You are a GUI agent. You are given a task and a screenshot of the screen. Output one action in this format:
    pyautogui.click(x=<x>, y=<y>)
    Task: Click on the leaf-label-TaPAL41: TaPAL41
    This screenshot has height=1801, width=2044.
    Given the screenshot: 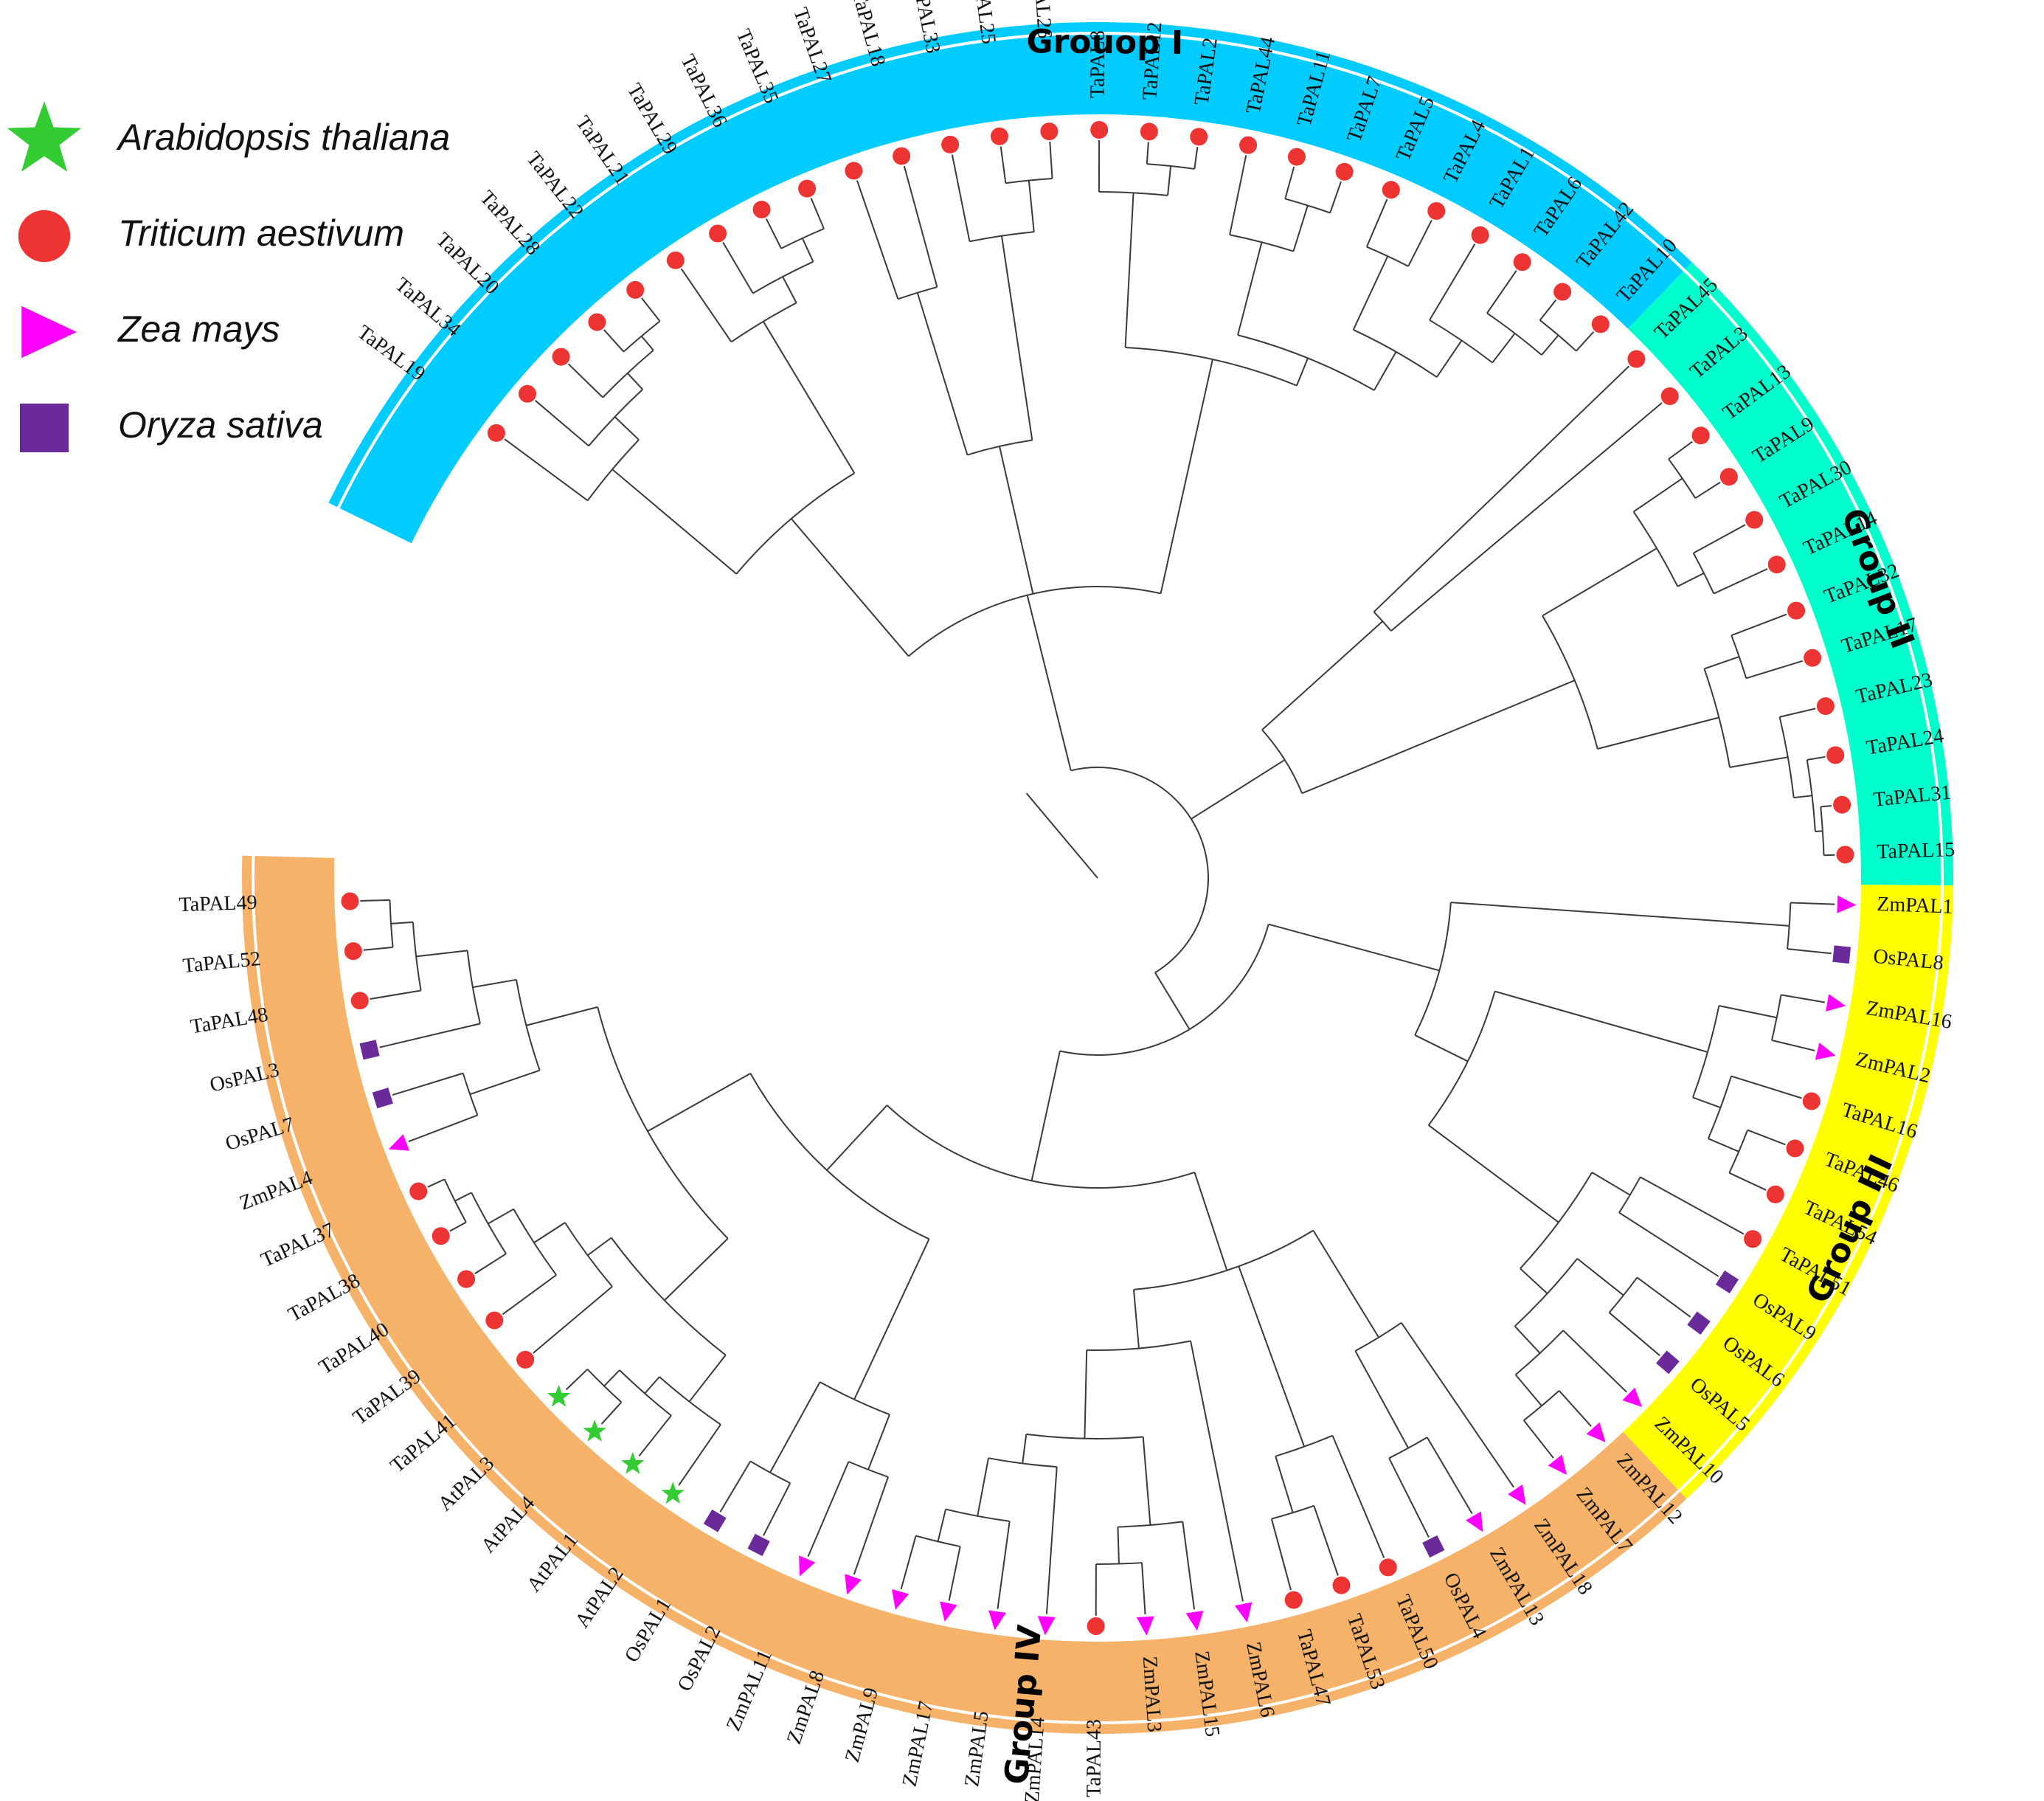 What is the action you would take?
    pyautogui.click(x=423, y=1444)
    